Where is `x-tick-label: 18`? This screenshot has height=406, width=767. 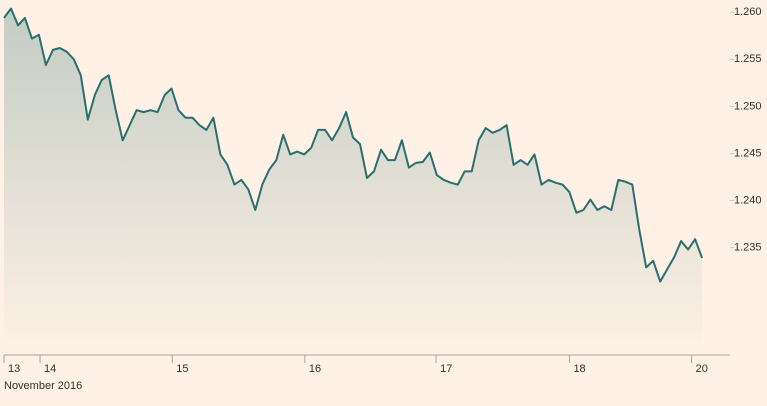
x-tick-label: 18 is located at coordinates (579, 369).